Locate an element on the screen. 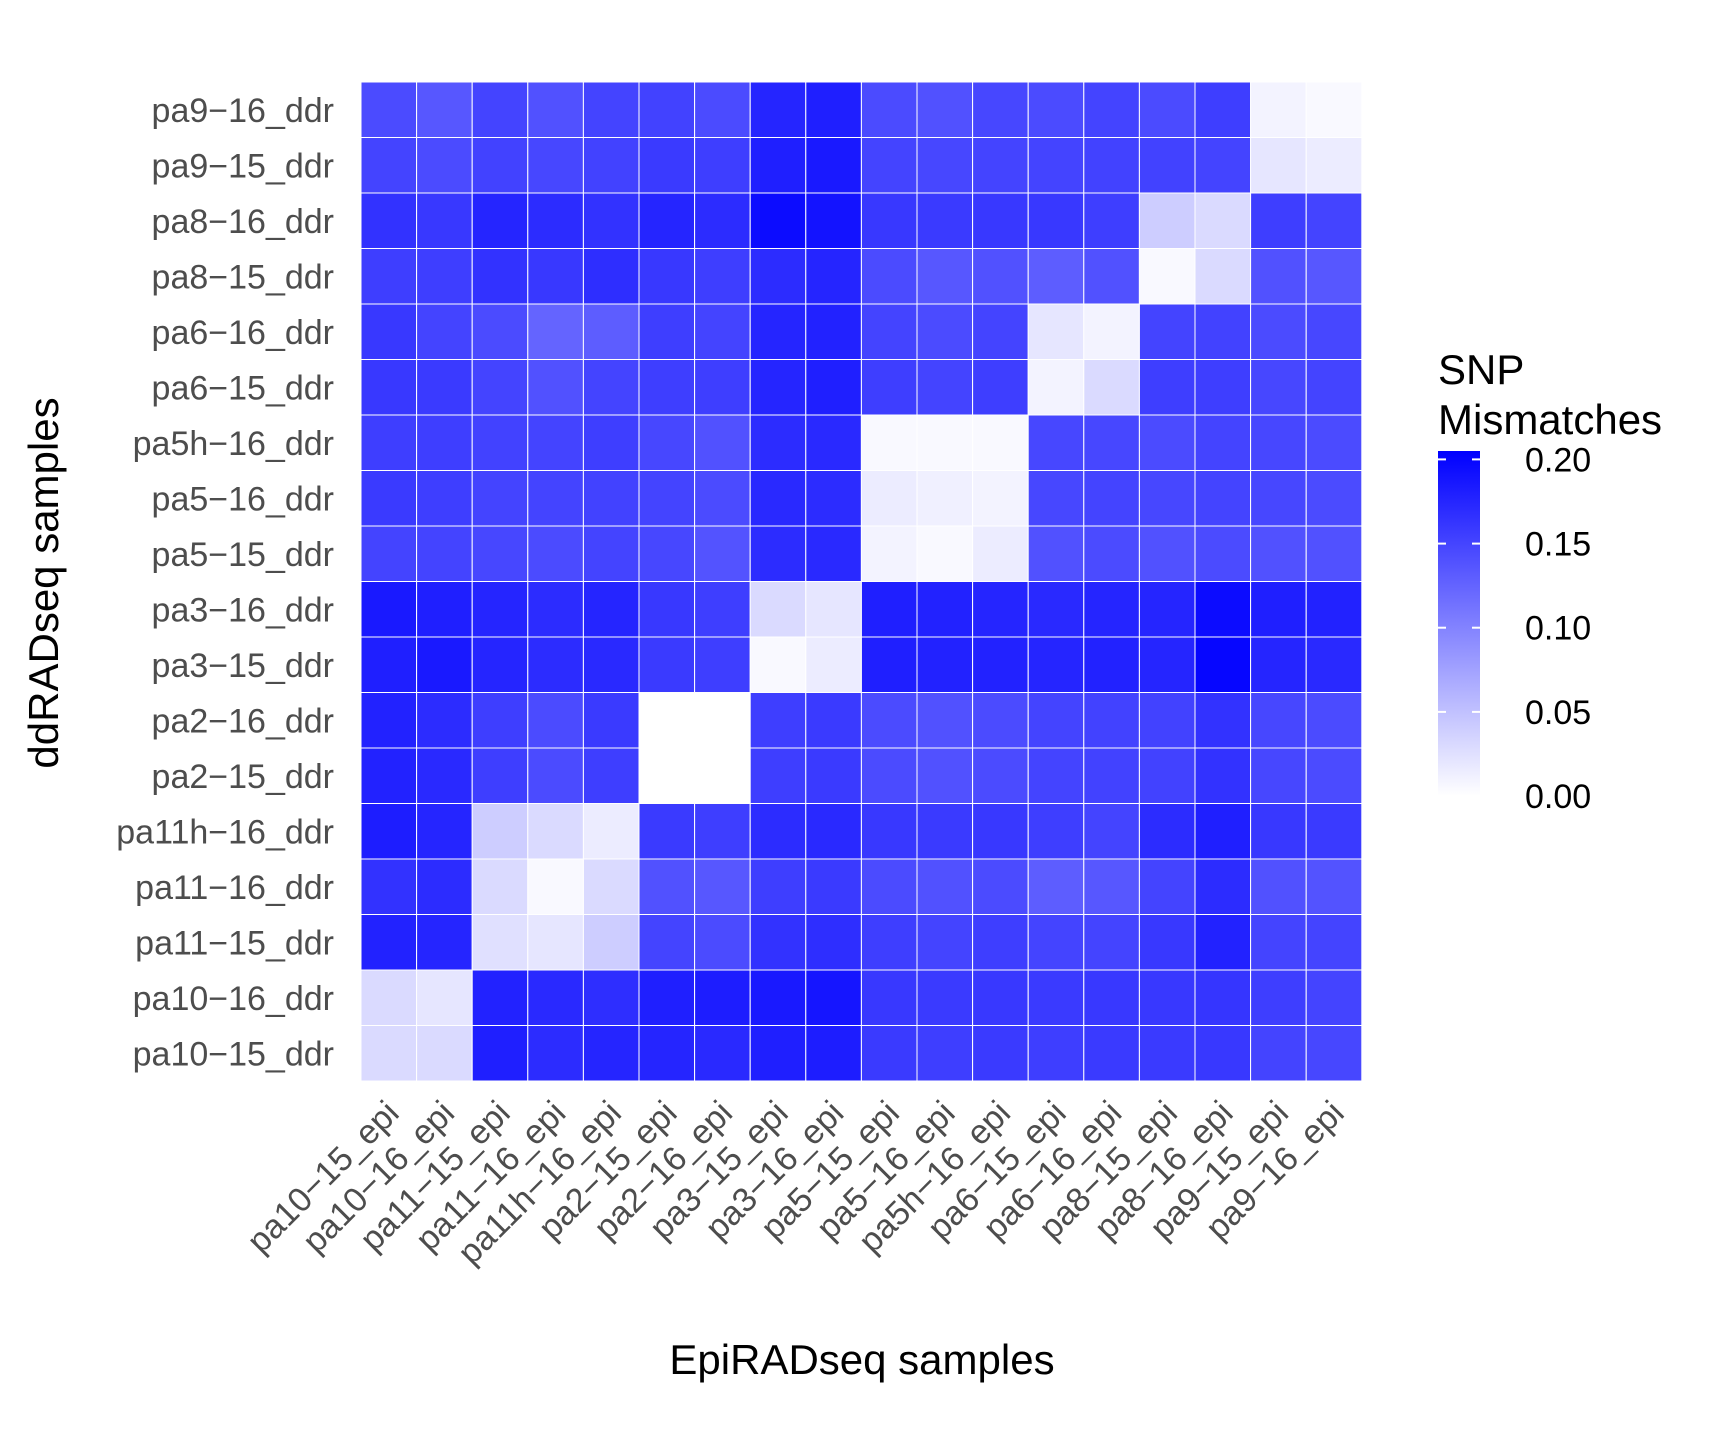 The width and height of the screenshot is (1712, 1454). colorbar-tick-label: 0.05 is located at coordinates (1558, 713).